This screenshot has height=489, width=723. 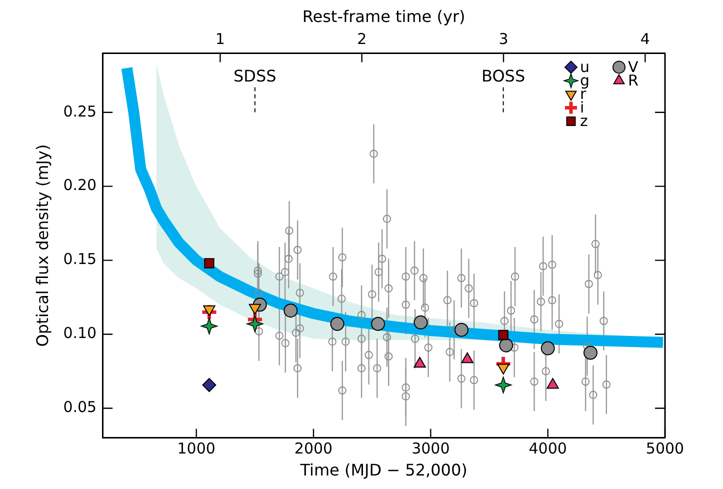 I want to click on x2-tick-label: 3, so click(x=503, y=39).